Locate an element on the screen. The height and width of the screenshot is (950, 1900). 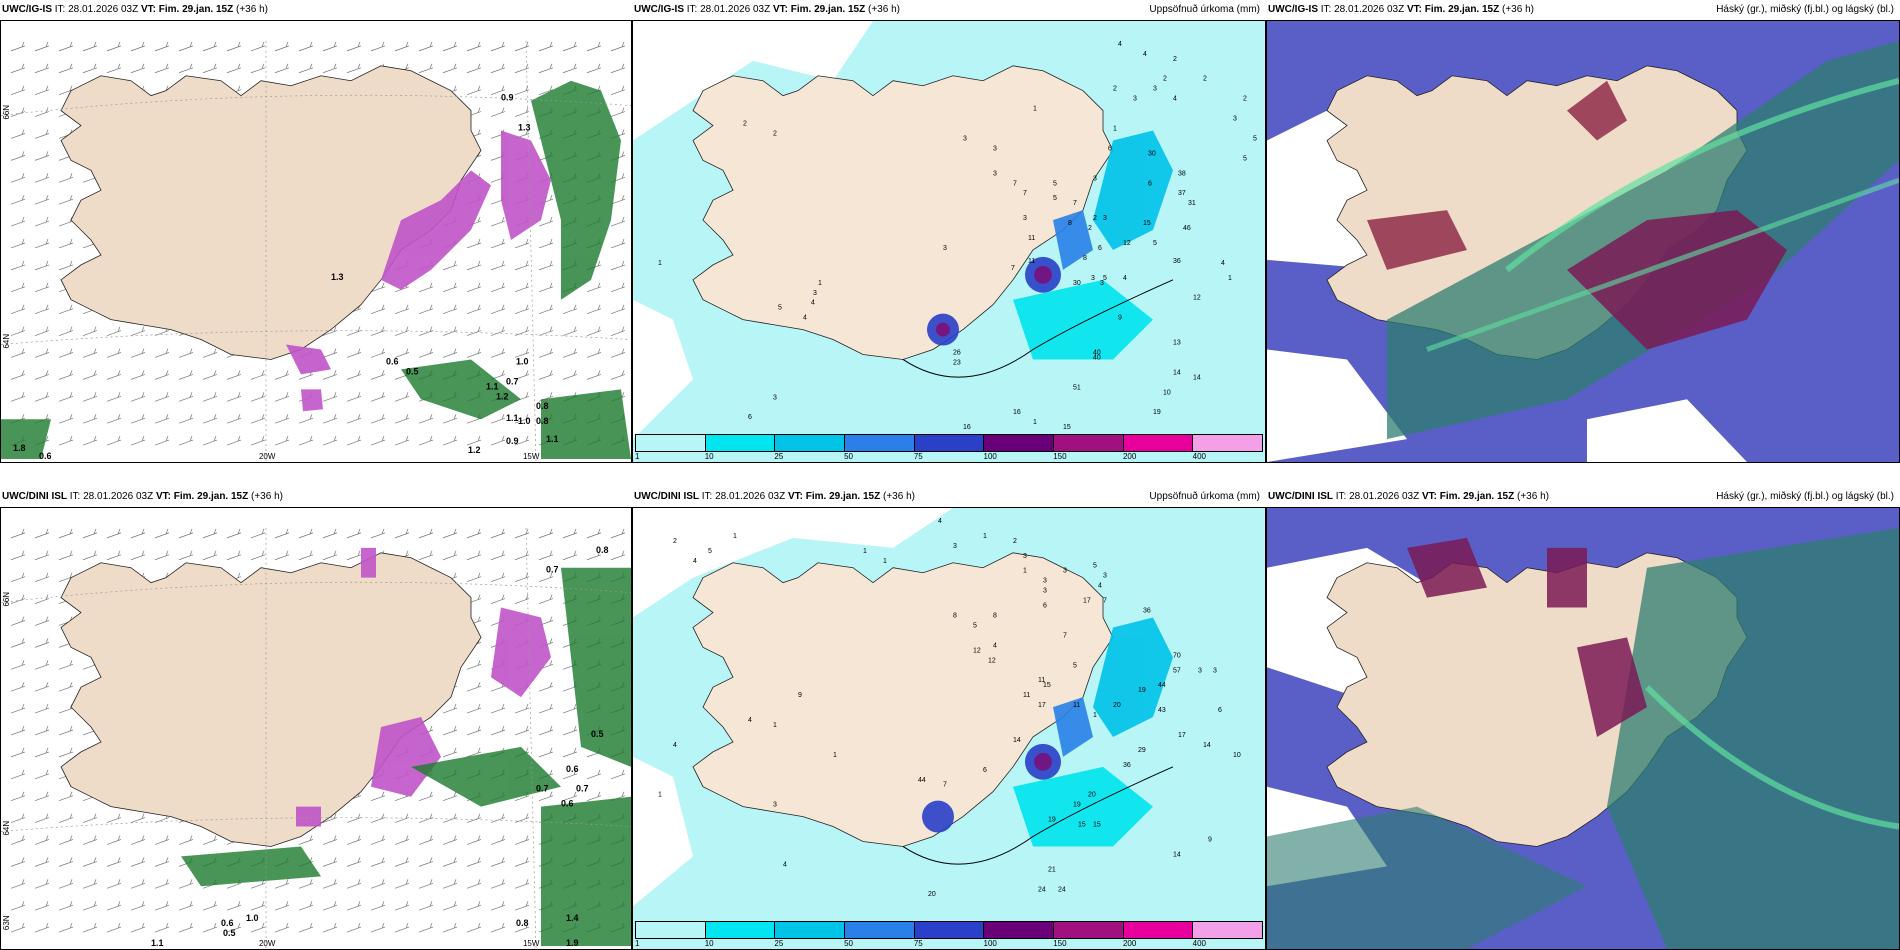
svg-text: 17 is located at coordinates (1087, 601).